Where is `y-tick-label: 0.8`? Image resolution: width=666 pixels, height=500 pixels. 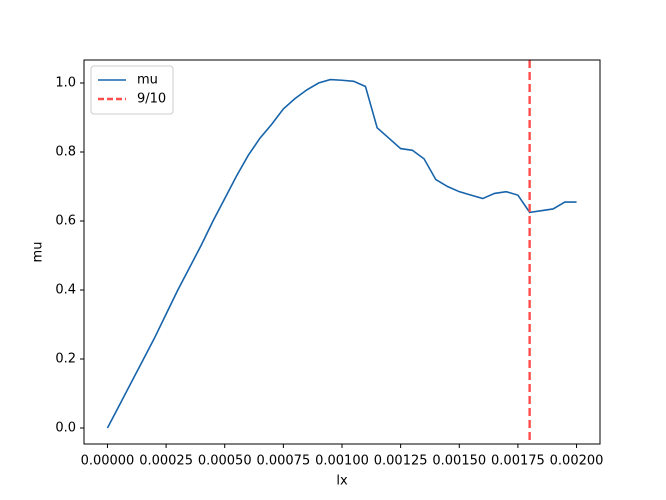 y-tick-label: 0.8 is located at coordinates (65, 152).